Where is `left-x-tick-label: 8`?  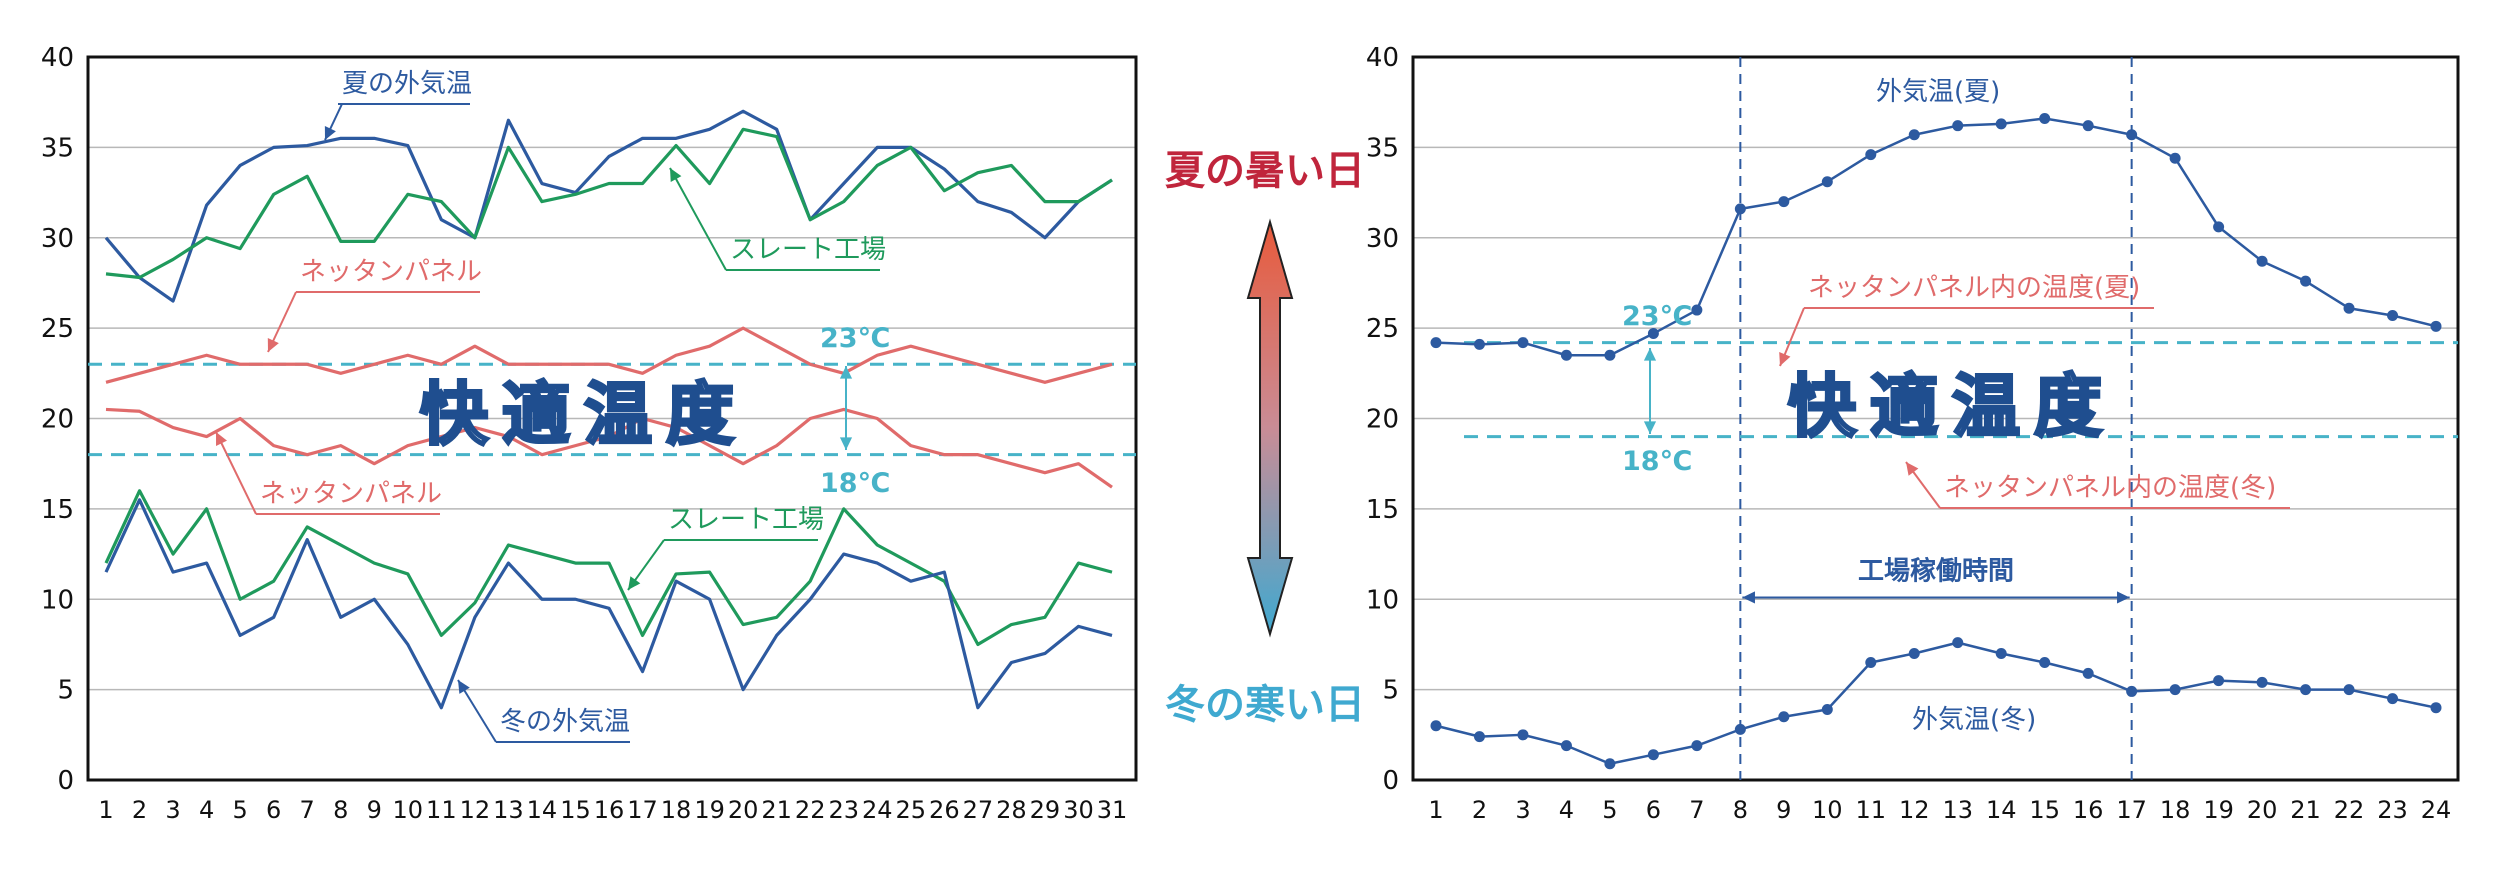
left-x-tick-label: 8 is located at coordinates (340, 810).